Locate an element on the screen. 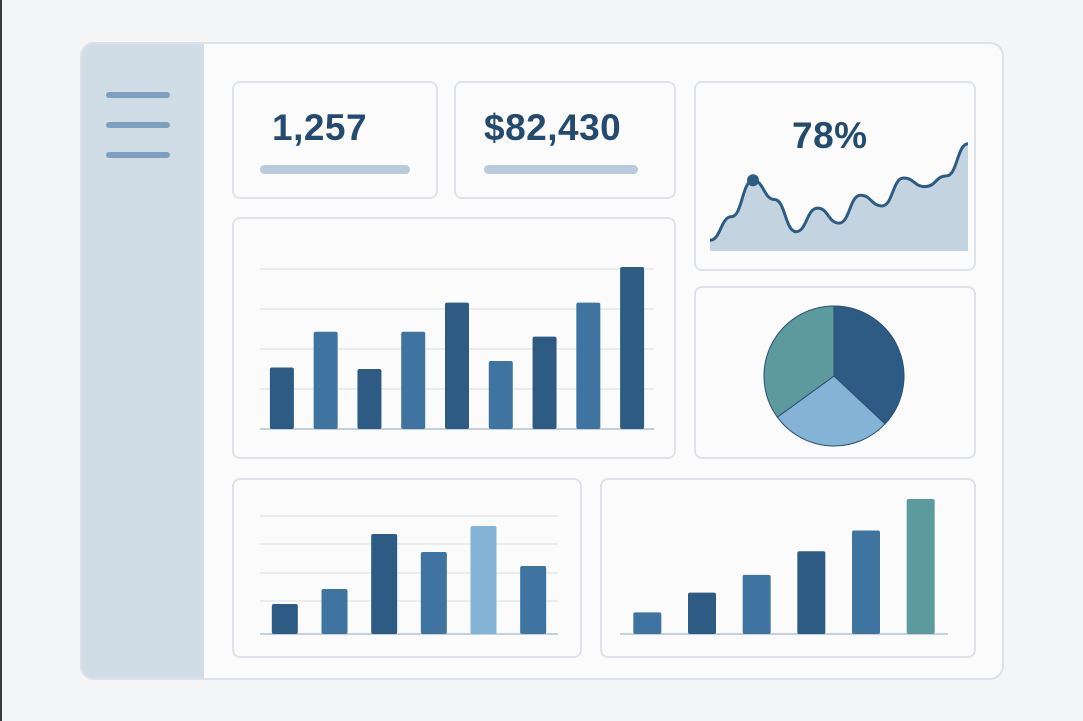 The height and width of the screenshot is (721, 1083). hamburger-menu-icon is located at coordinates (138, 125).